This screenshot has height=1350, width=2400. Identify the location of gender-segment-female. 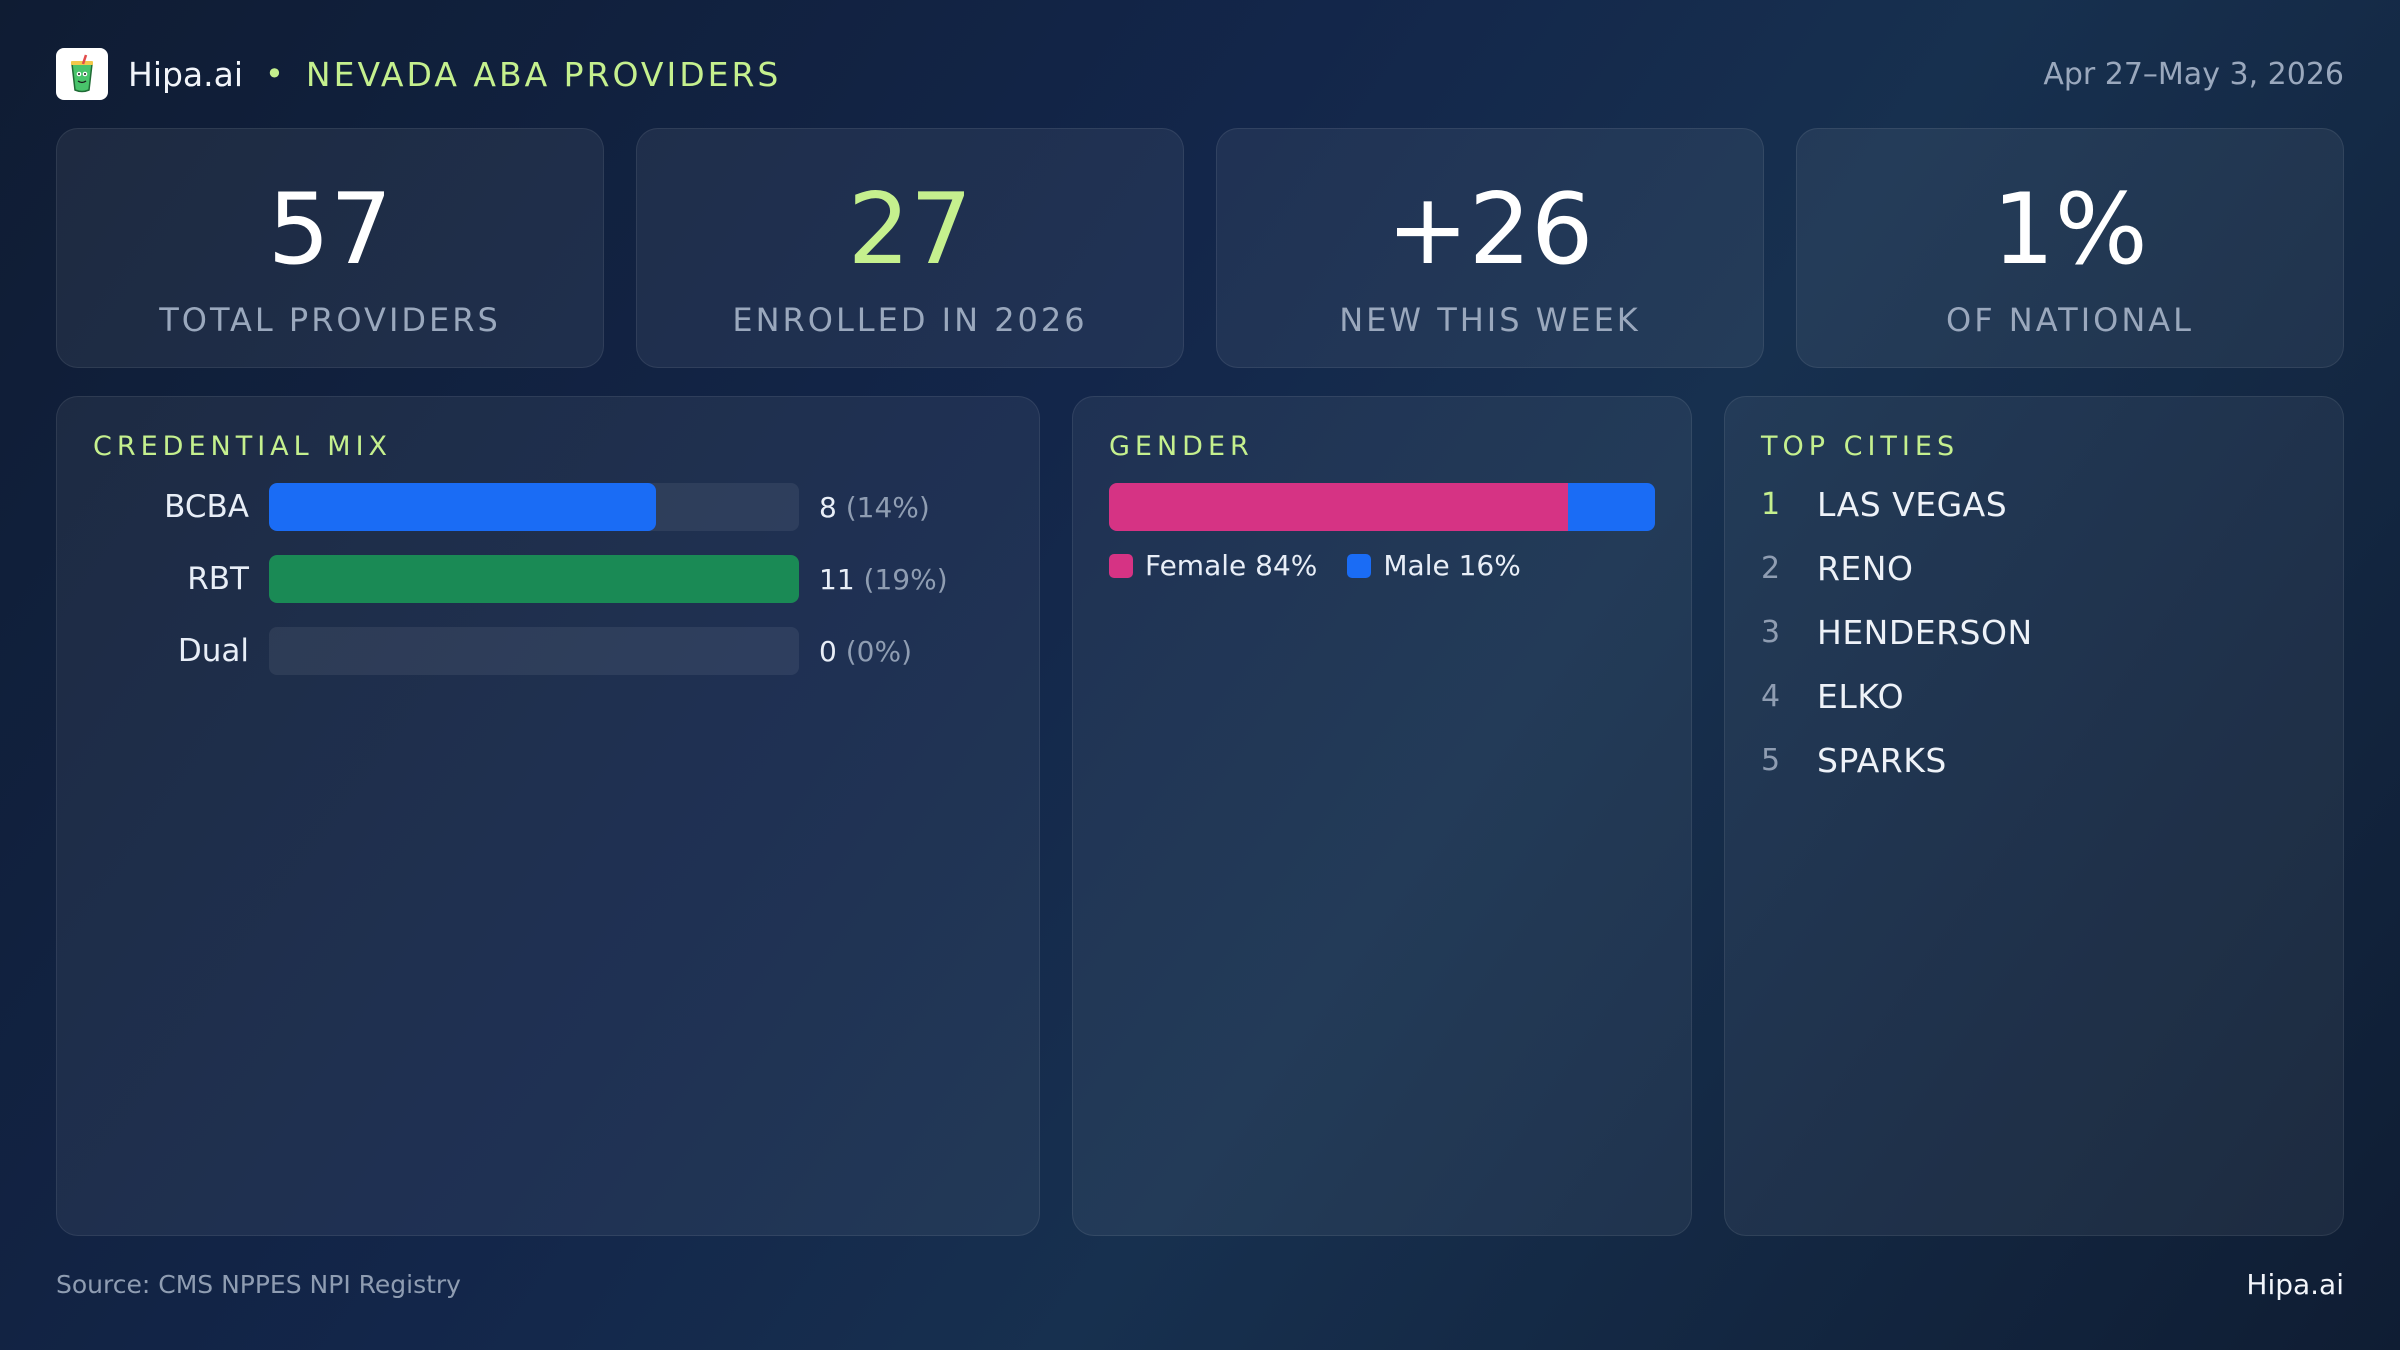
(1338, 507).